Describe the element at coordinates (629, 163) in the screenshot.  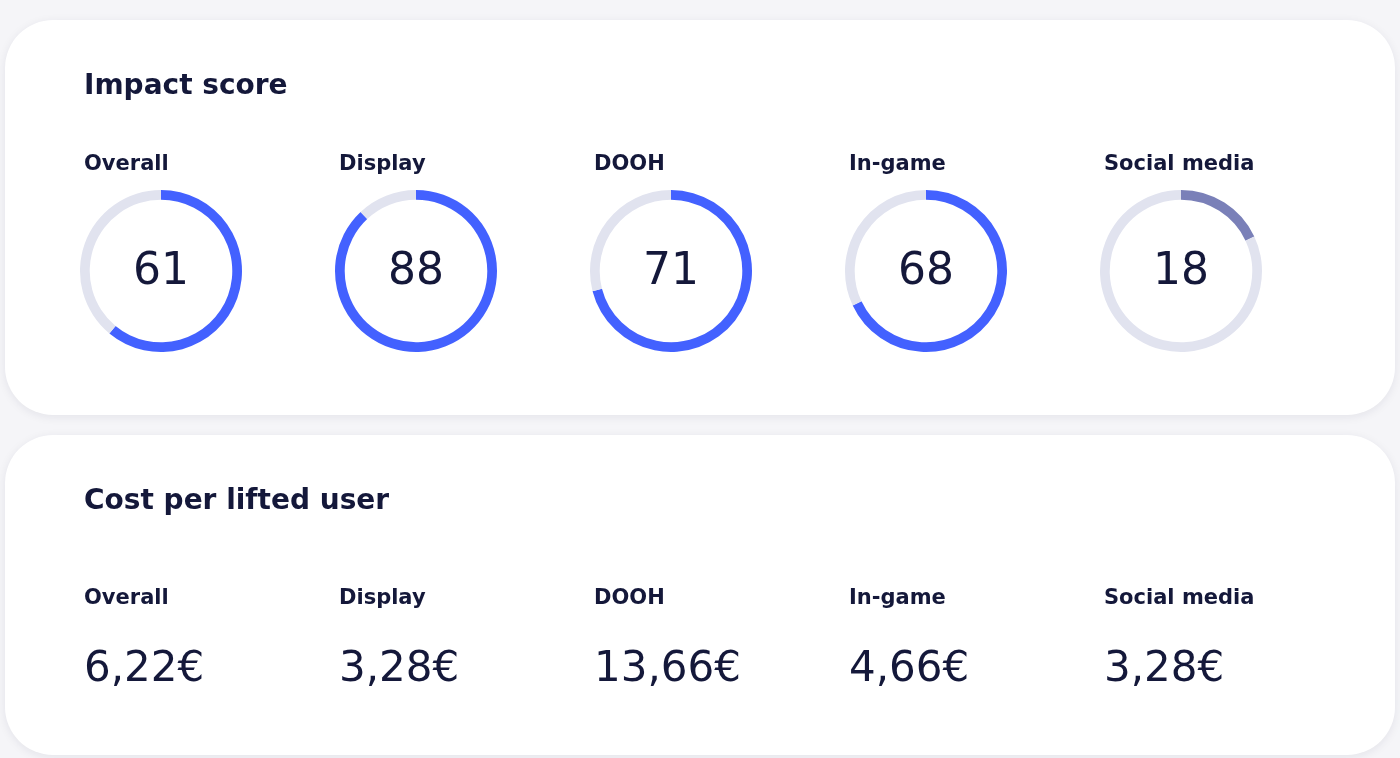
I see `chart-title: DOOH` at that location.